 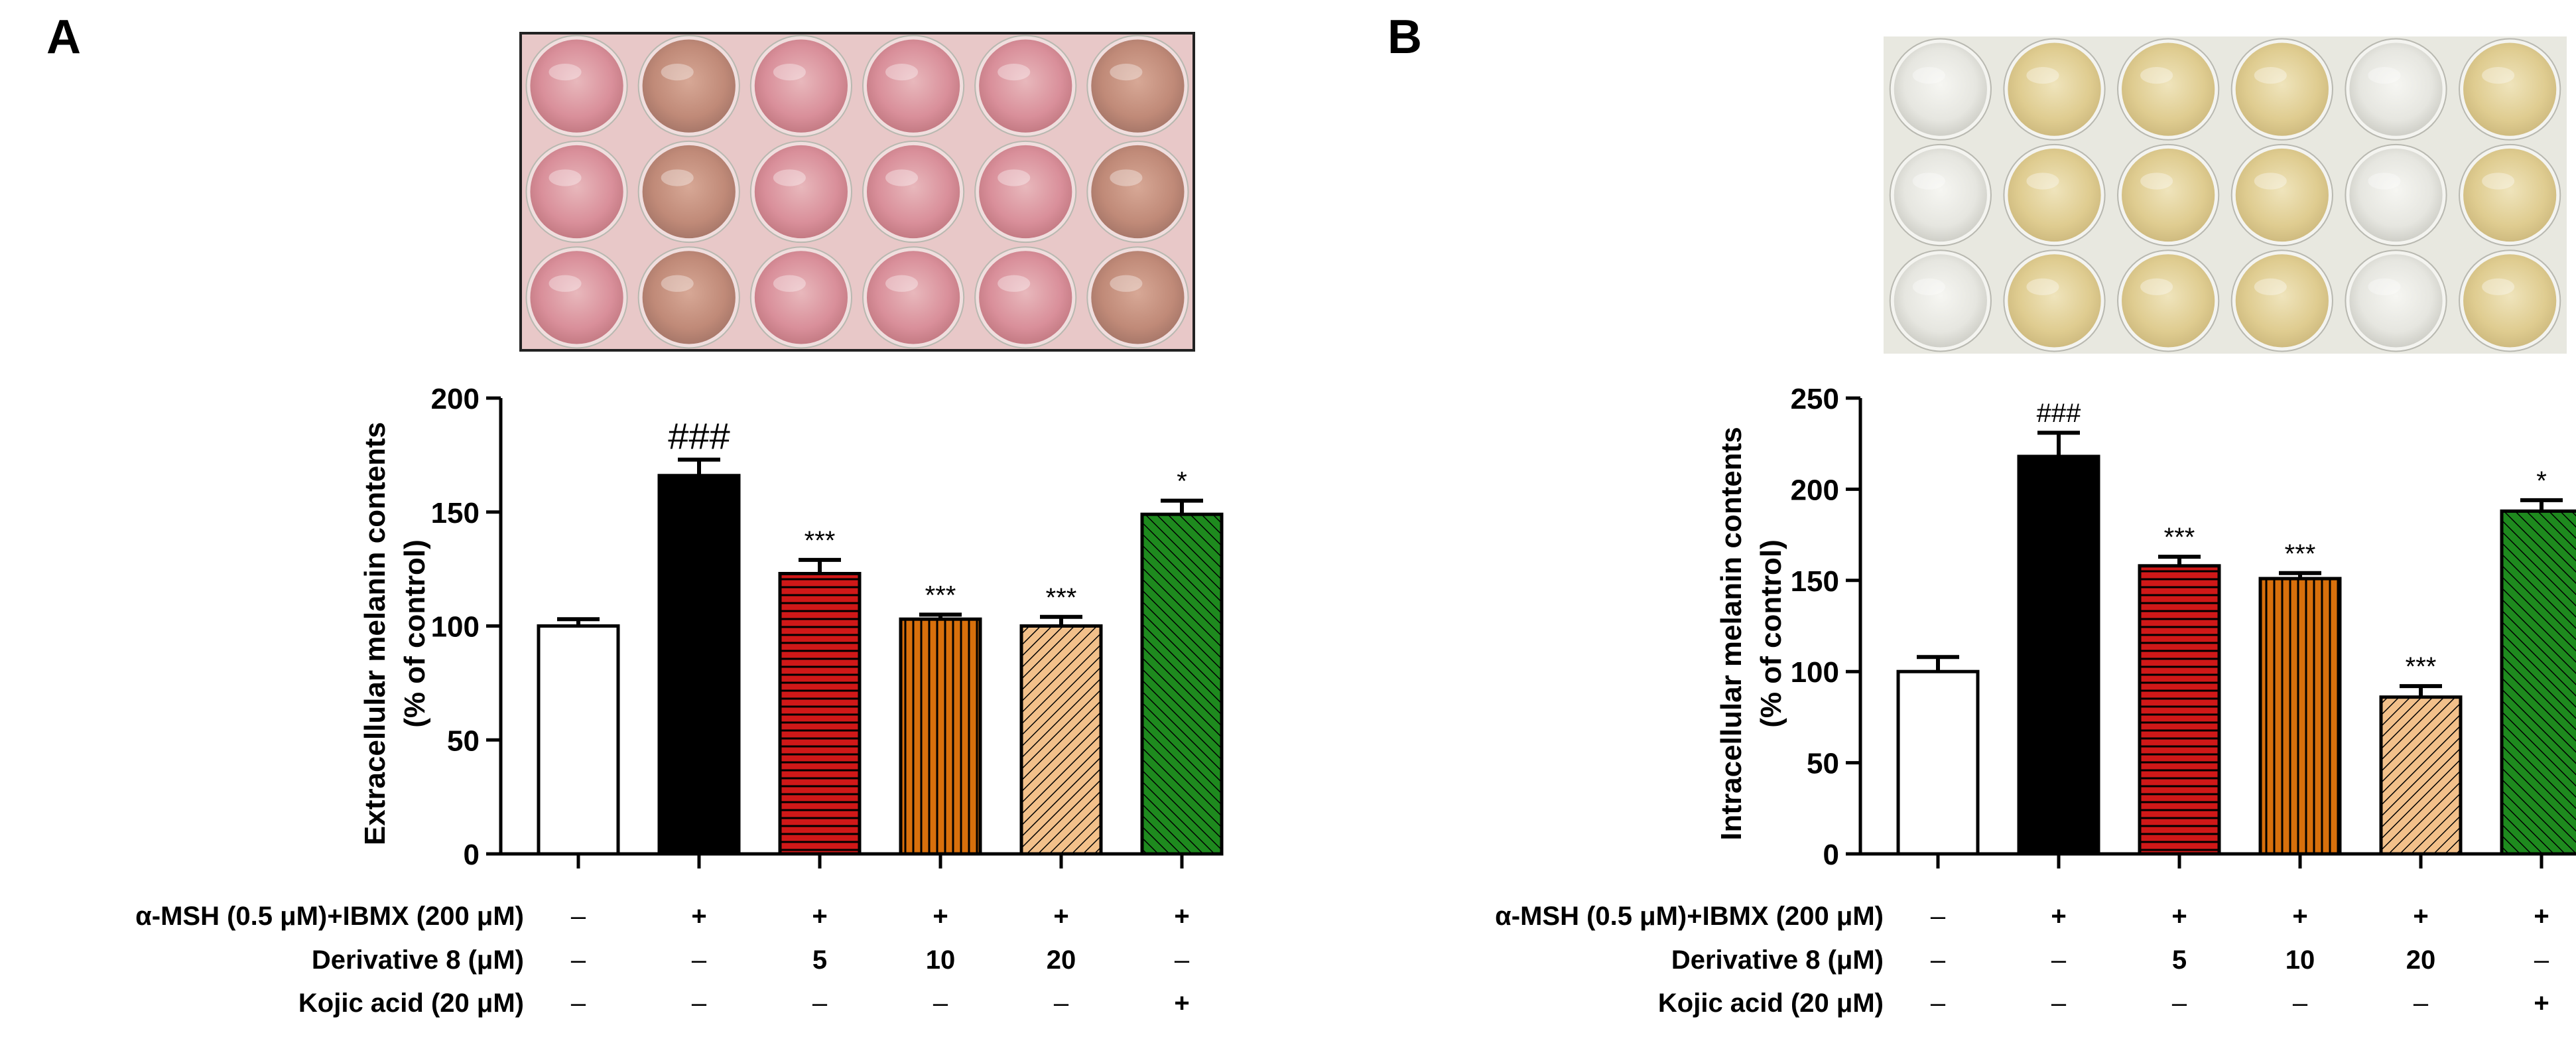 What do you see at coordinates (1771, 633) in the screenshot?
I see `y-axis-label-line2: (% of control)` at bounding box center [1771, 633].